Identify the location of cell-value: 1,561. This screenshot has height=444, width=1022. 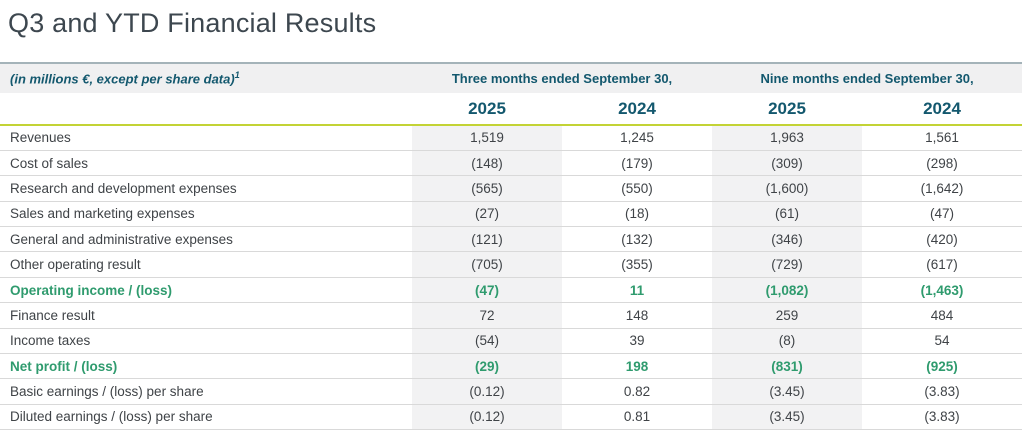
(942, 138).